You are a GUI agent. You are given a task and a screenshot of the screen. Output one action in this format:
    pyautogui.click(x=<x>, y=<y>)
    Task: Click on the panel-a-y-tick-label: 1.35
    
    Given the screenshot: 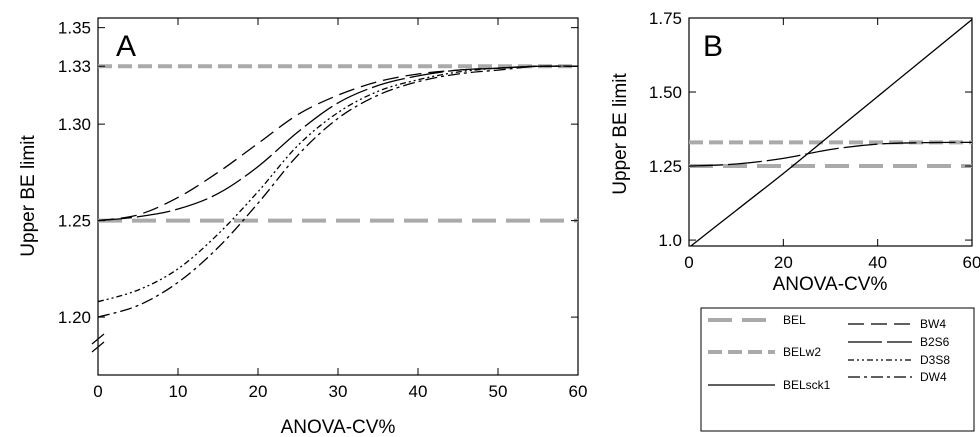 What is the action you would take?
    pyautogui.click(x=74, y=28)
    